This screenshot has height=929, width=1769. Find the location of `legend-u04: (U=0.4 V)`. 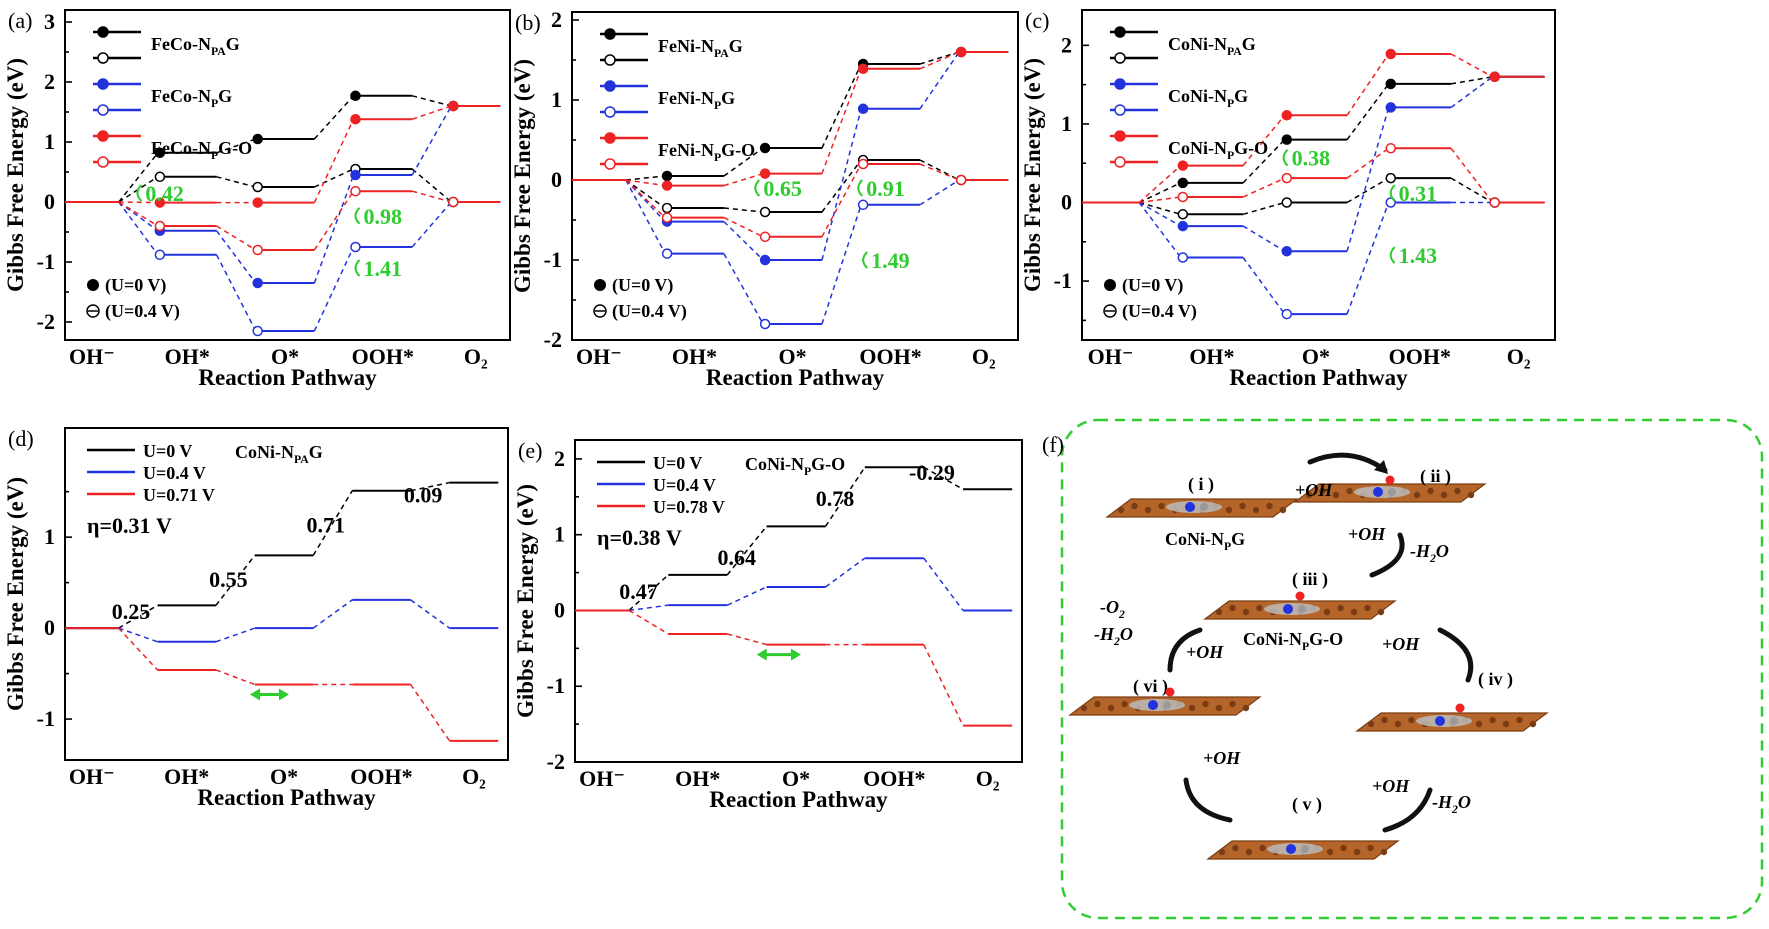

legend-u04: (U=0.4 V) is located at coordinates (142, 311).